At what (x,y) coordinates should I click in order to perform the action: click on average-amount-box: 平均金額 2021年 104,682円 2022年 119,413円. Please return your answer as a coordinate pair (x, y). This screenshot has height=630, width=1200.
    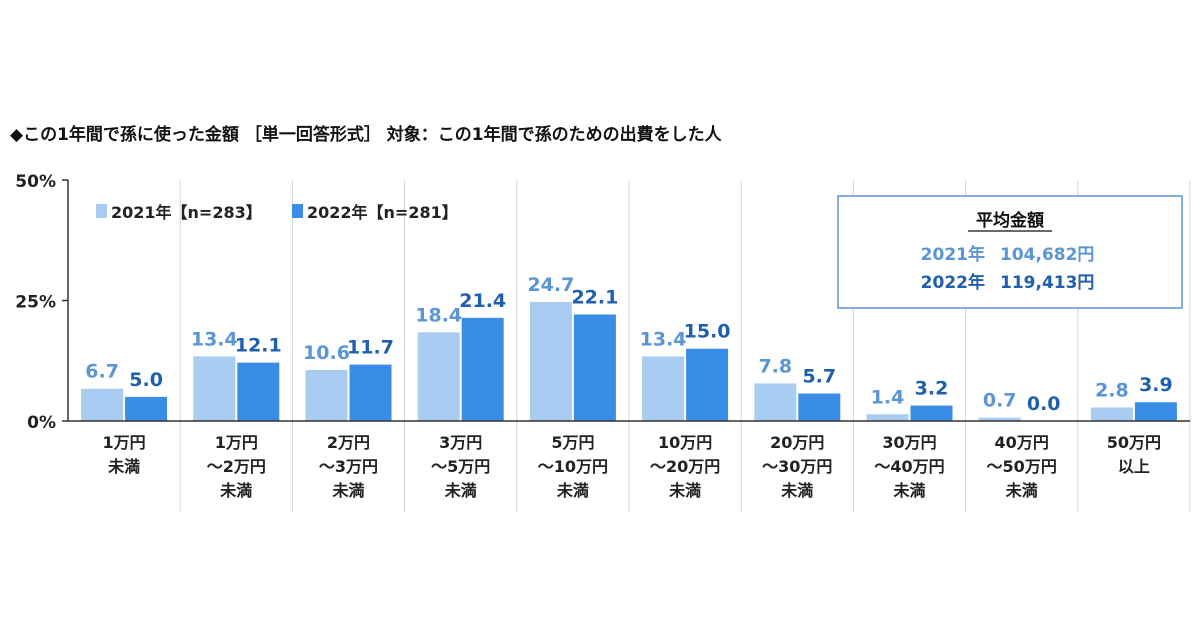
    Looking at the image, I should click on (1010, 252).